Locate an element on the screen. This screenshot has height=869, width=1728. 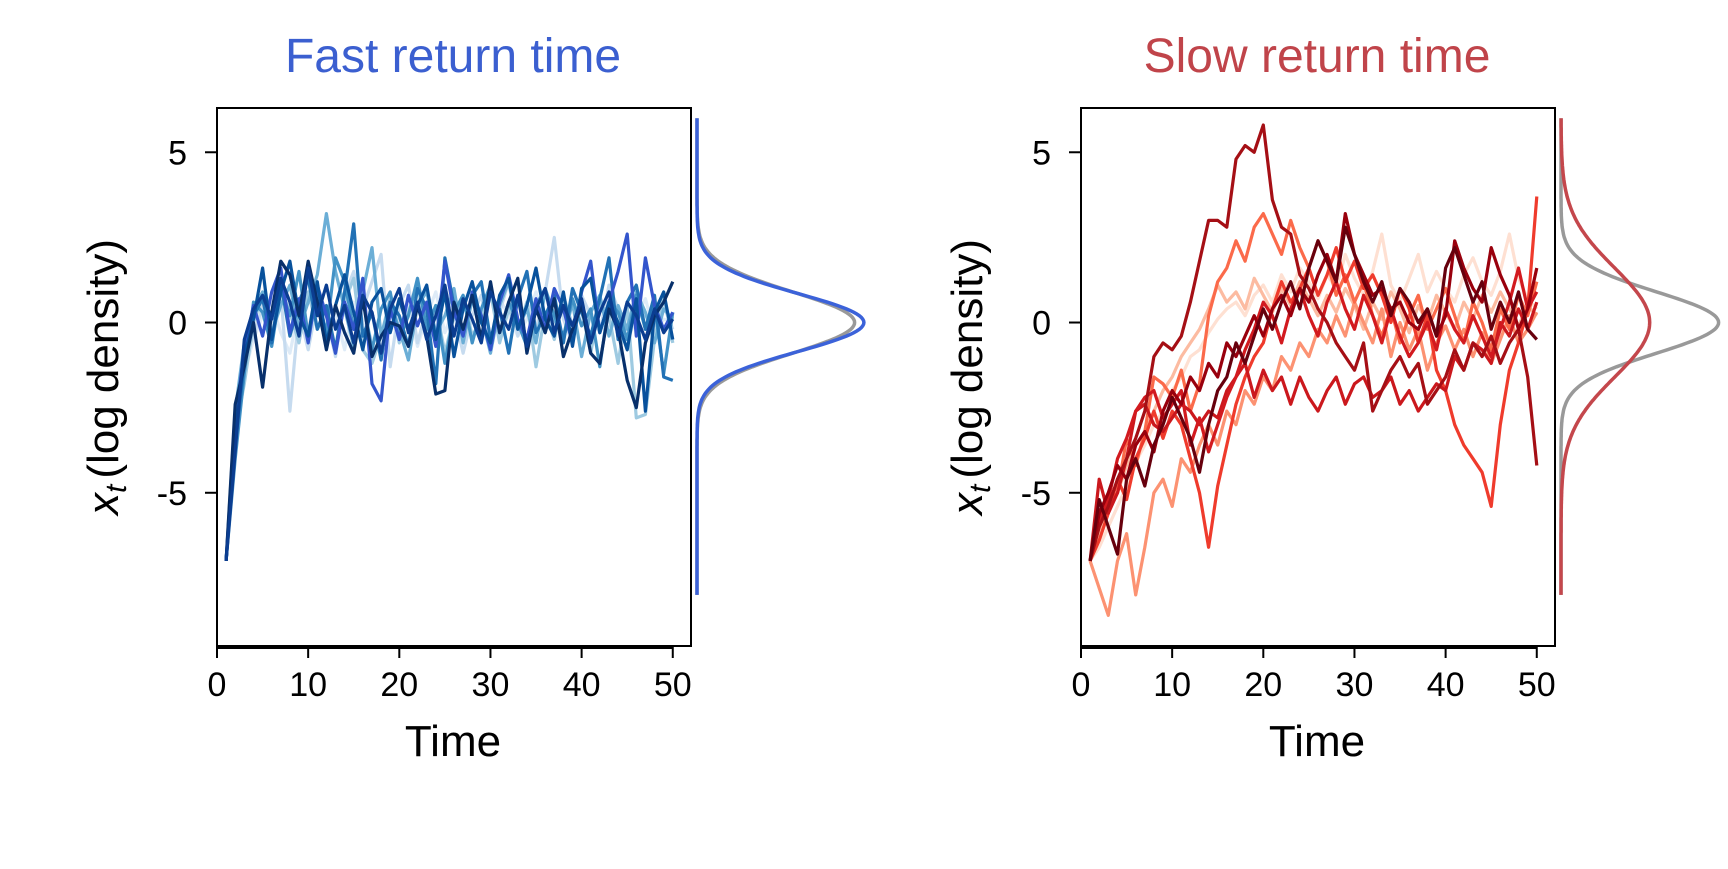
y-axis-fast: 5 0 -5 is located at coordinates (187, 323).